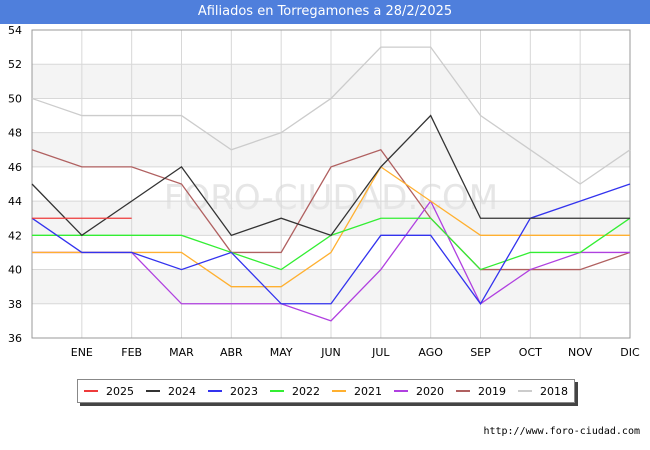 This screenshot has width=650, height=450. I want to click on x-tick-label: ABR, so click(231, 352).